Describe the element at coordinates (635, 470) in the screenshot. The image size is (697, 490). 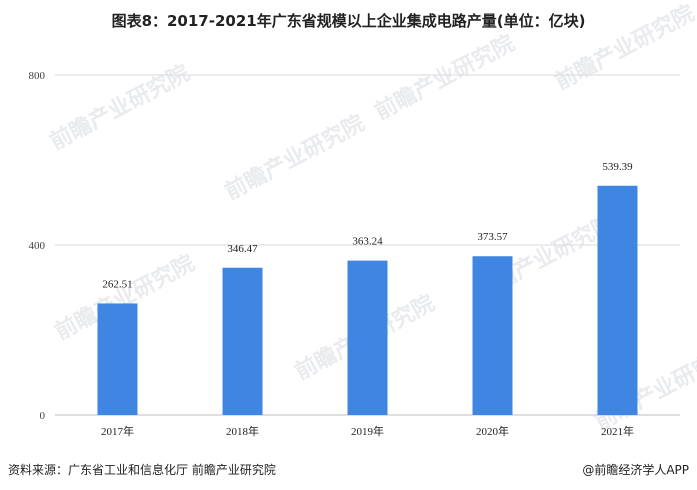
I see `brand-credit: @前瞻经济学人APP` at that location.